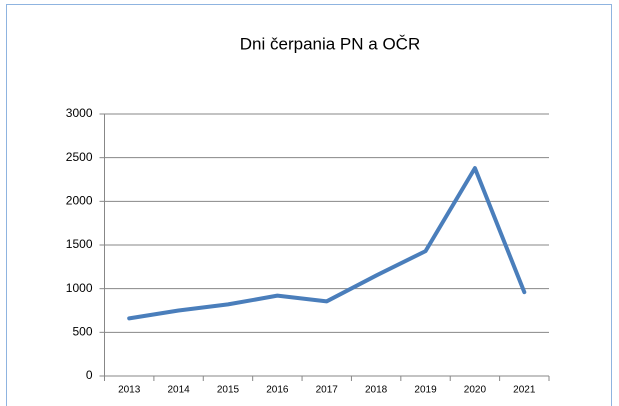 The image size is (619, 406). What do you see at coordinates (475, 390) in the screenshot?
I see `x-tick-label: 2020` at bounding box center [475, 390].